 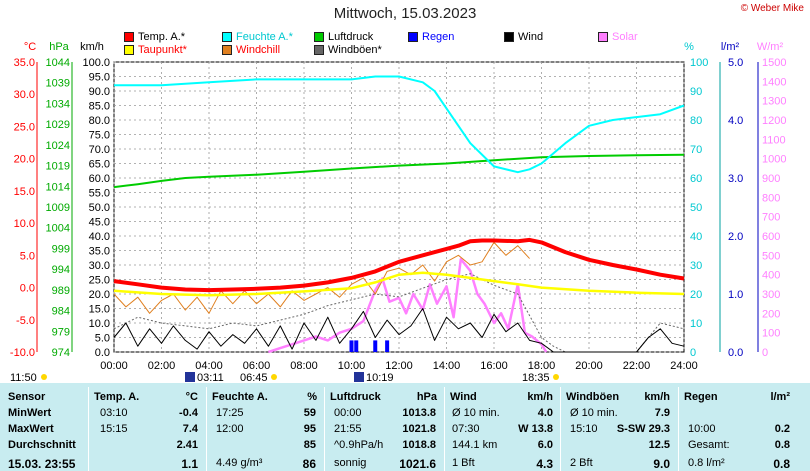 What do you see at coordinates (735, 237) in the screenshot?
I see `rain-tick-label: 2.0` at bounding box center [735, 237].